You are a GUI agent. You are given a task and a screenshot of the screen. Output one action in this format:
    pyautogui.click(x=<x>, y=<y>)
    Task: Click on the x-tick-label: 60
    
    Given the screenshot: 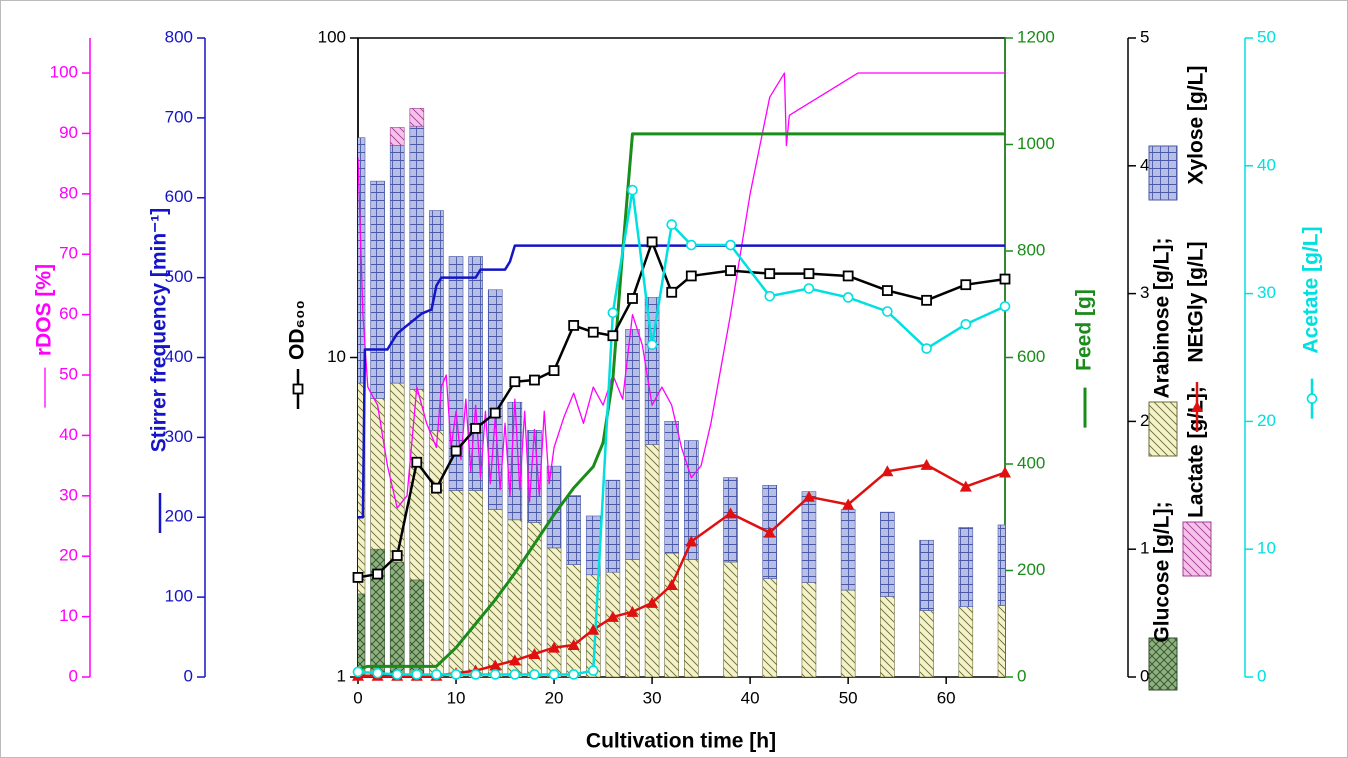 What is the action you would take?
    pyautogui.click(x=946, y=697)
    